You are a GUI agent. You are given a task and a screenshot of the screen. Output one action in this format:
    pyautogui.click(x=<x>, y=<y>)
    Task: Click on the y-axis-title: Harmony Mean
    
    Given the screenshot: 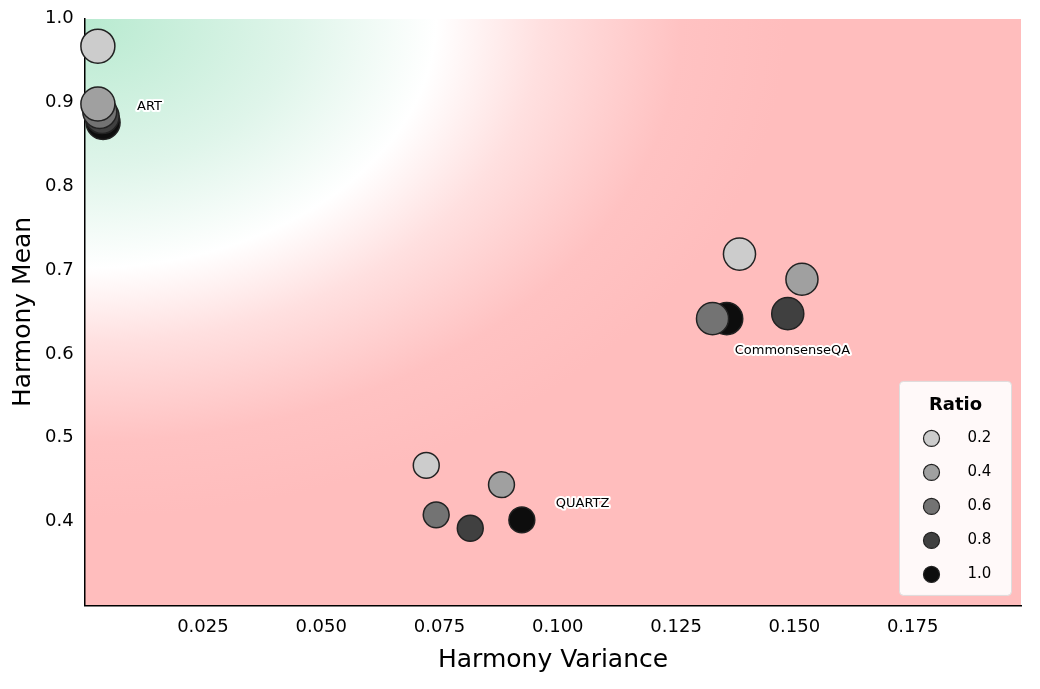 What is the action you would take?
    pyautogui.click(x=21, y=312)
    